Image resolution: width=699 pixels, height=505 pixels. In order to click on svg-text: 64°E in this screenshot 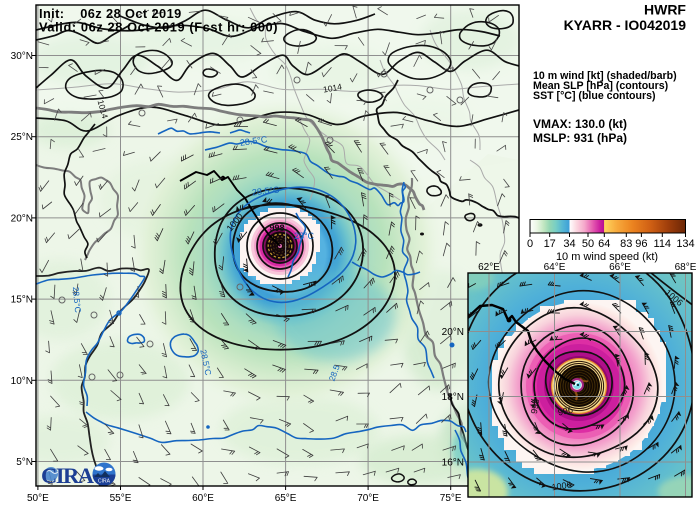, I will do `click(555, 267)`.